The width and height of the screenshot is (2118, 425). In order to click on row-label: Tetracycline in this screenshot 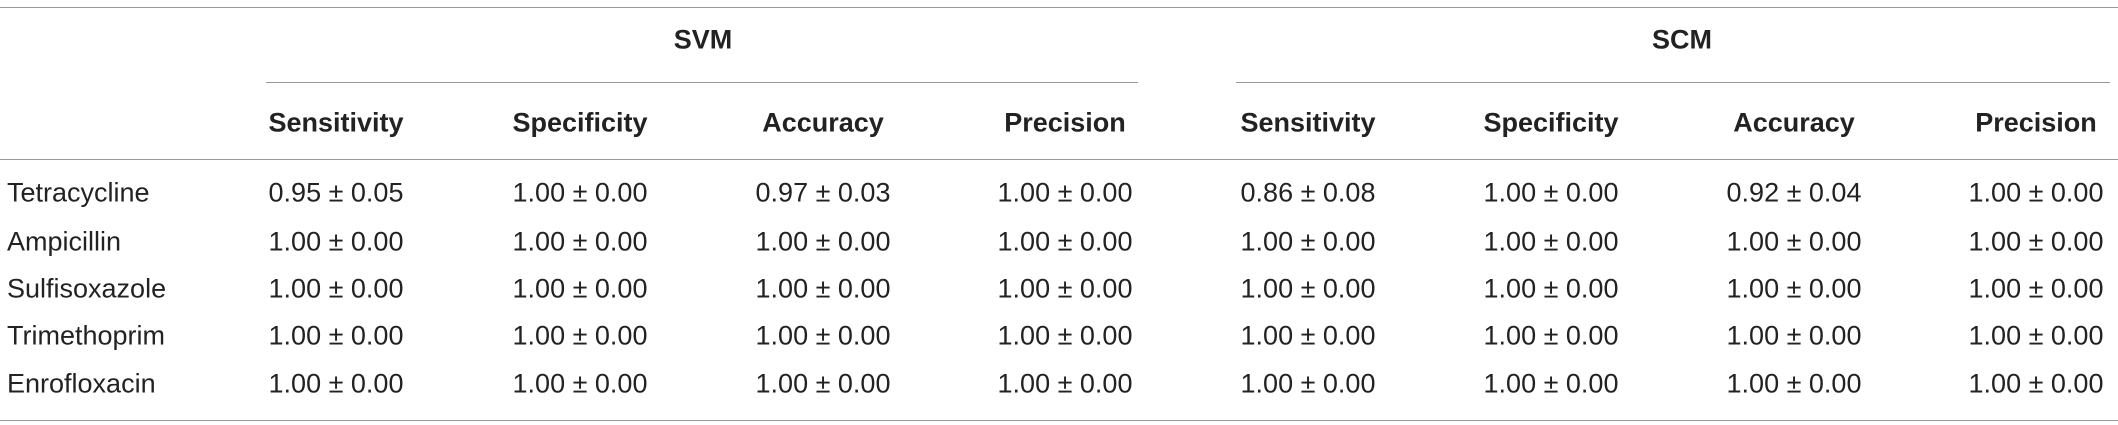, I will do `click(78, 192)`.